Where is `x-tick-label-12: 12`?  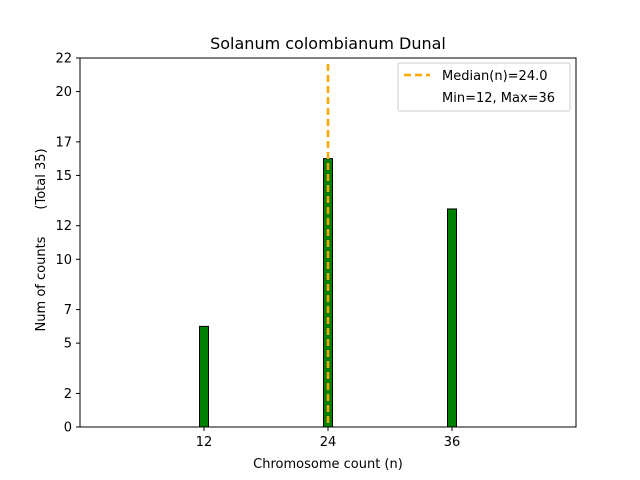
x-tick-label-12: 12 is located at coordinates (204, 442).